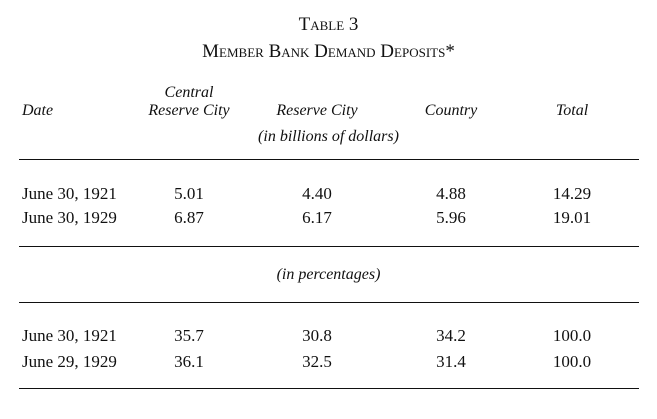 This screenshot has width=657, height=419. What do you see at coordinates (189, 92) in the screenshot?
I see `column-header-central-reserve-city-line1: Central` at bounding box center [189, 92].